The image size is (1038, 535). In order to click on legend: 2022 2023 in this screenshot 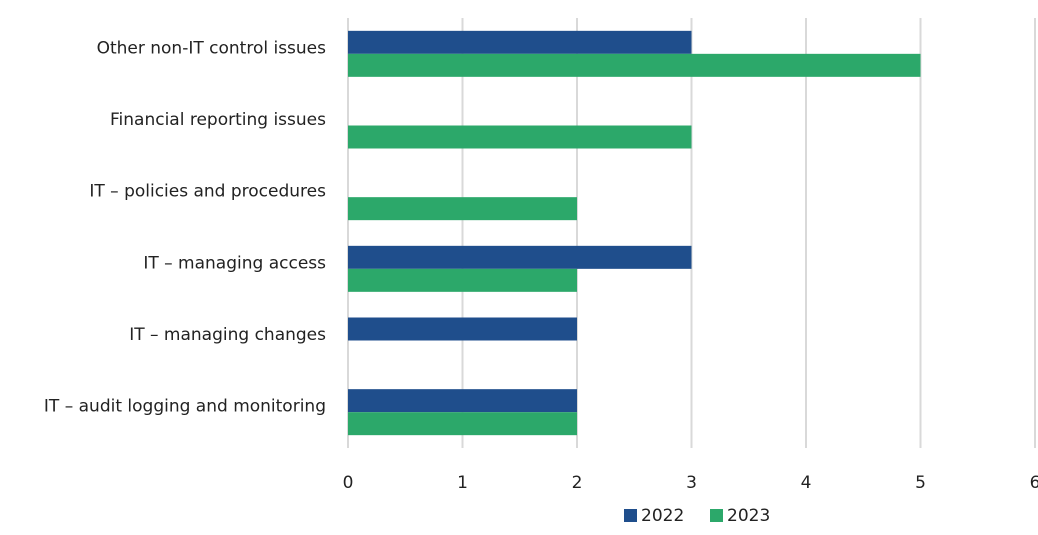, I will do `click(697, 516)`.